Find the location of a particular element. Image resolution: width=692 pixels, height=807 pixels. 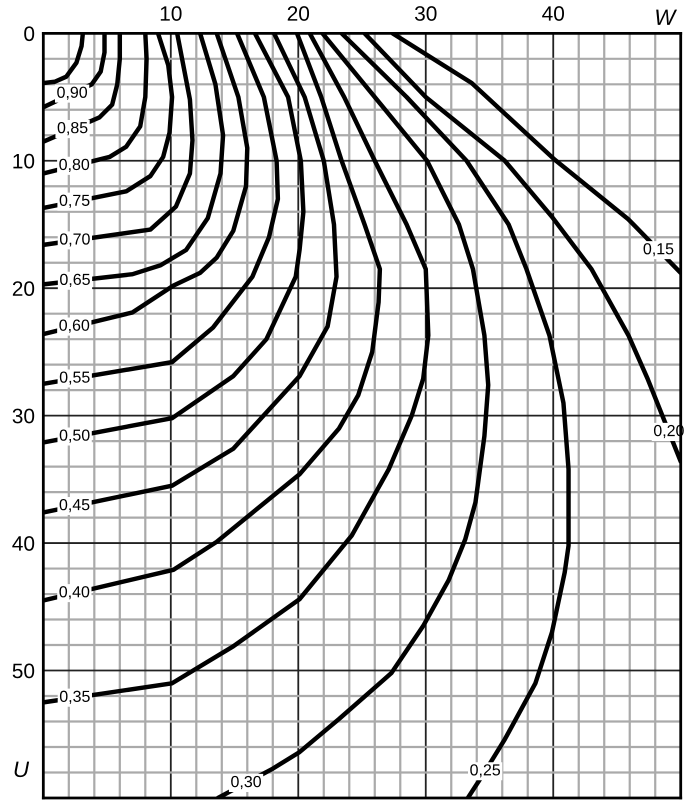

series-label: 0,55 is located at coordinates (75, 378).